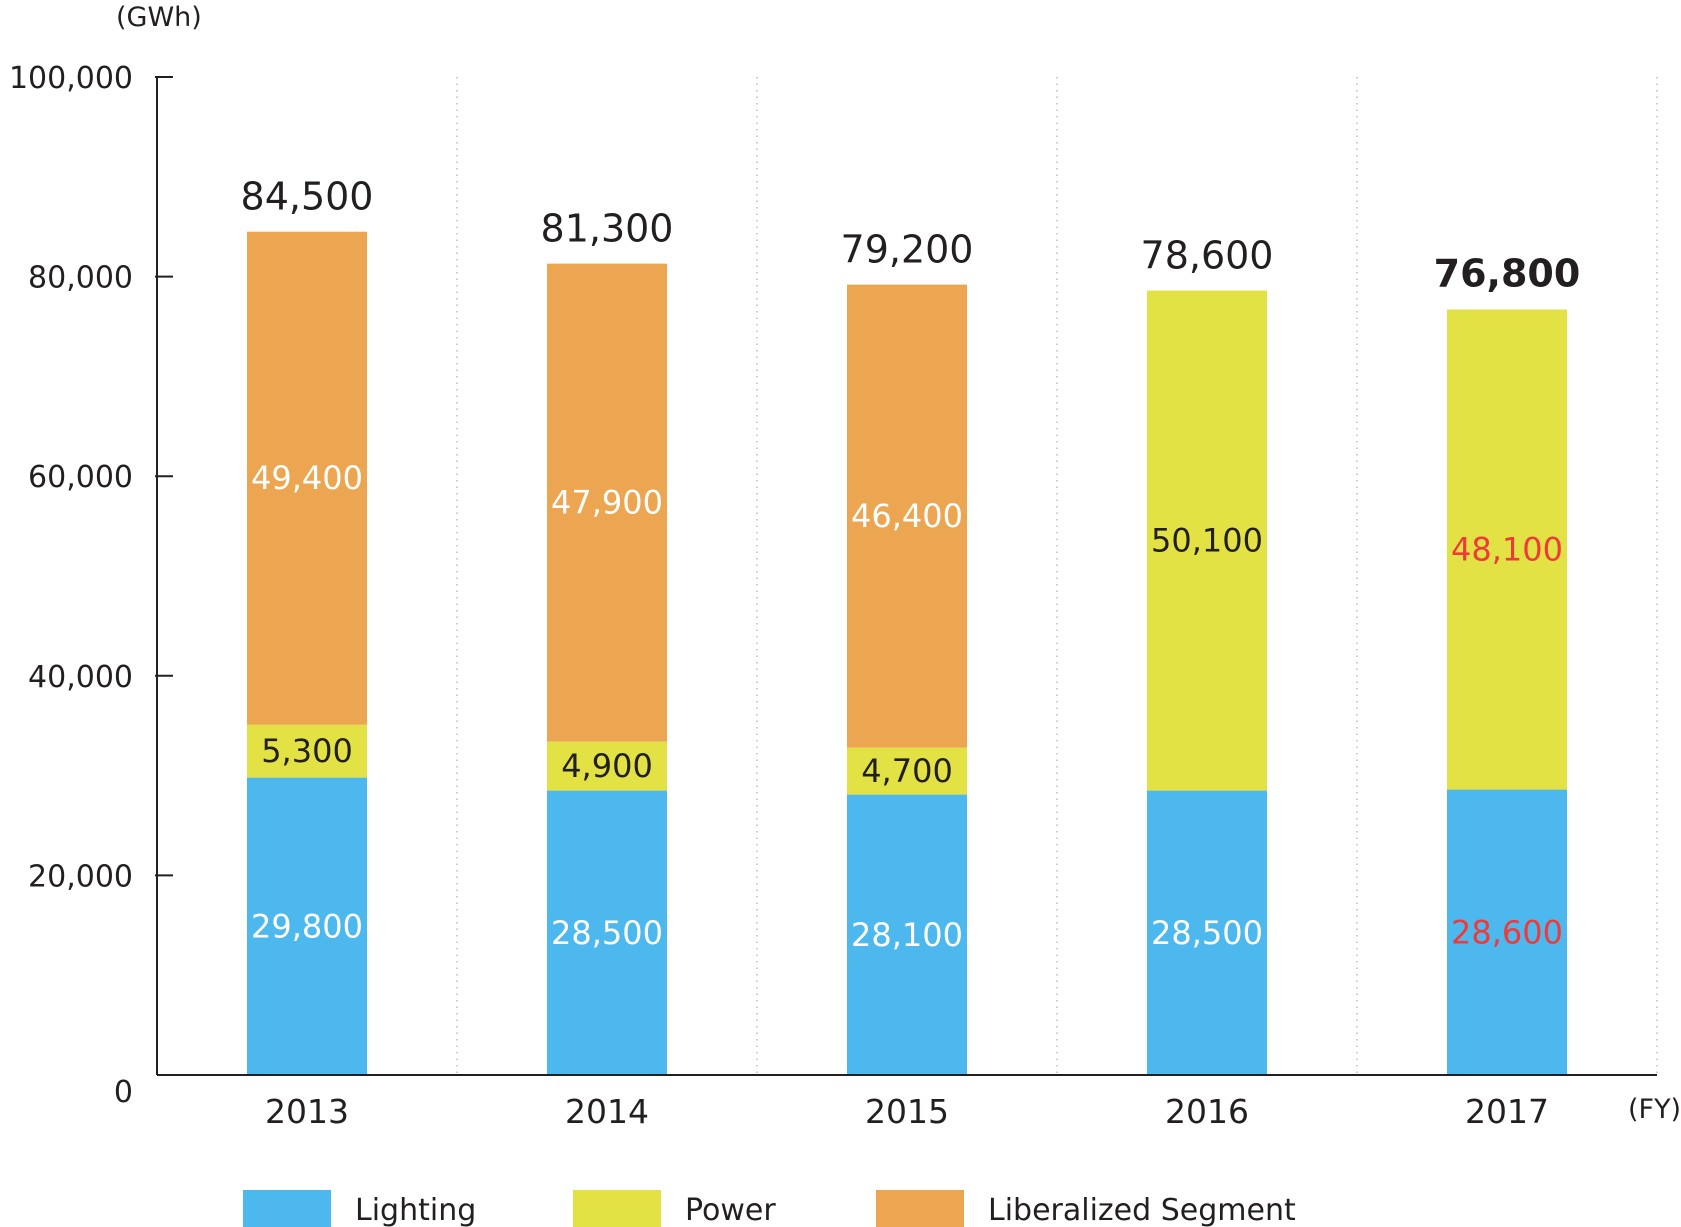 This screenshot has width=1681, height=1227. Describe the element at coordinates (80, 477) in the screenshot. I see `y-tick-label: 60,000` at that location.